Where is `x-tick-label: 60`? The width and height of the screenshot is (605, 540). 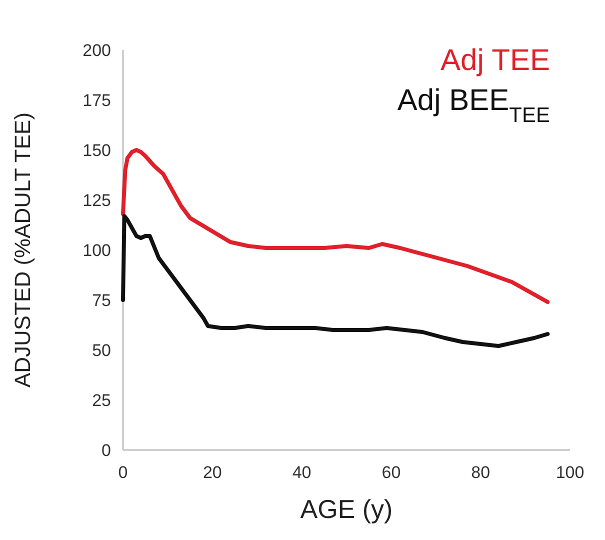
x-tick-label: 60 is located at coordinates (391, 472).